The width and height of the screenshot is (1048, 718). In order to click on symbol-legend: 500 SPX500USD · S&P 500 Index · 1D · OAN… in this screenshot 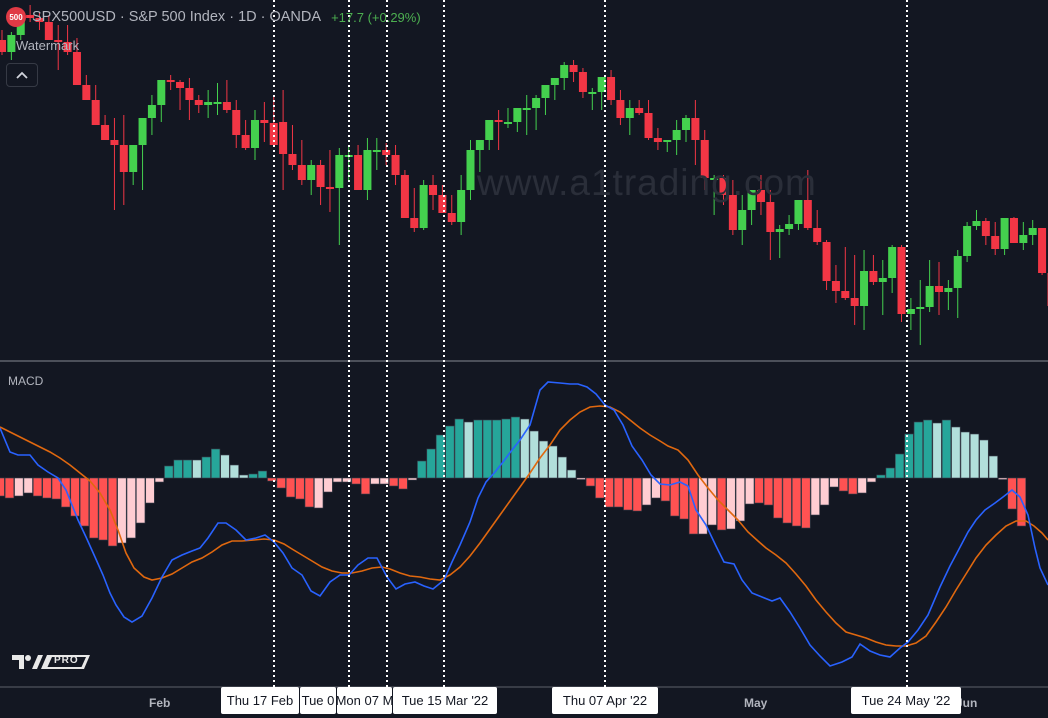, I will do `click(213, 17)`.